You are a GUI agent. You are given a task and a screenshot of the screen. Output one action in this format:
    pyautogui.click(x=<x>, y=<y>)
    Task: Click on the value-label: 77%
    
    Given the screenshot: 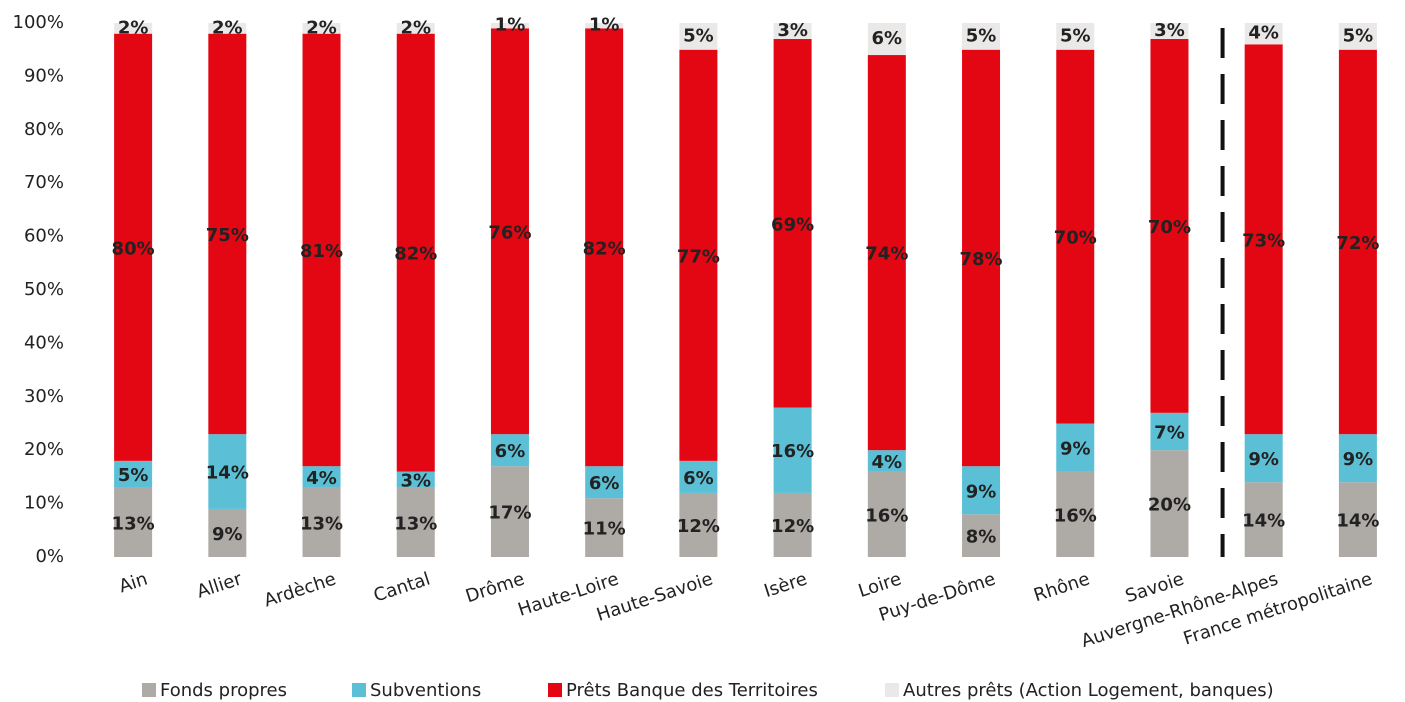 What is the action you would take?
    pyautogui.click(x=698, y=256)
    